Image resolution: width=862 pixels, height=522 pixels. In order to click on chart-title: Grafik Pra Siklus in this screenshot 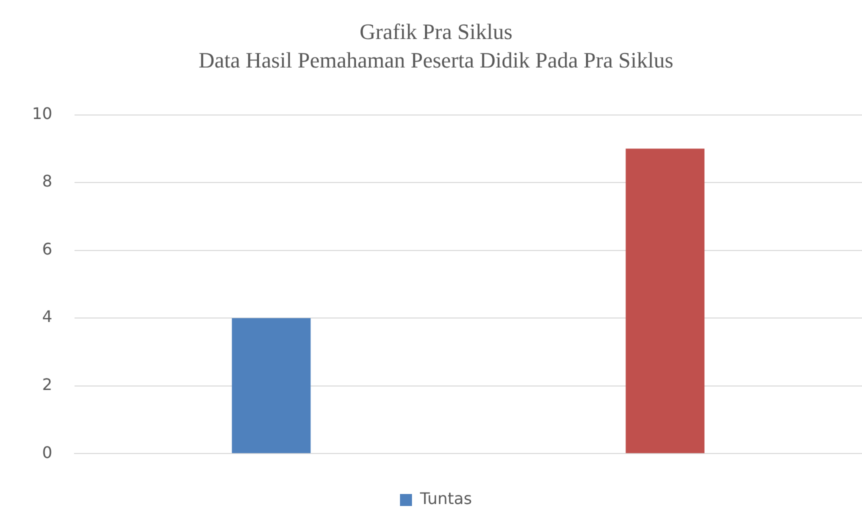, I will do `click(436, 31)`.